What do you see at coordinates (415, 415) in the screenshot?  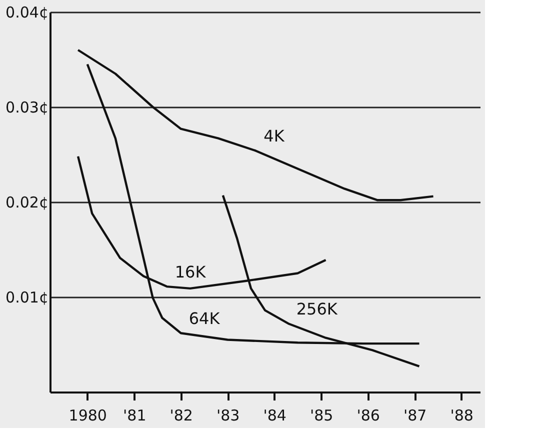 I see `x-tick-label: '87` at bounding box center [415, 415].